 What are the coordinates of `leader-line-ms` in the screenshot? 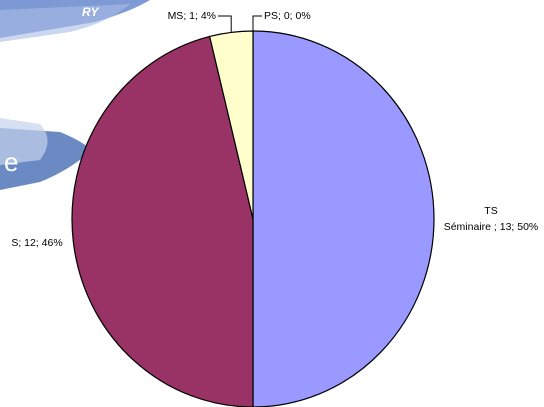 It's located at (225, 24).